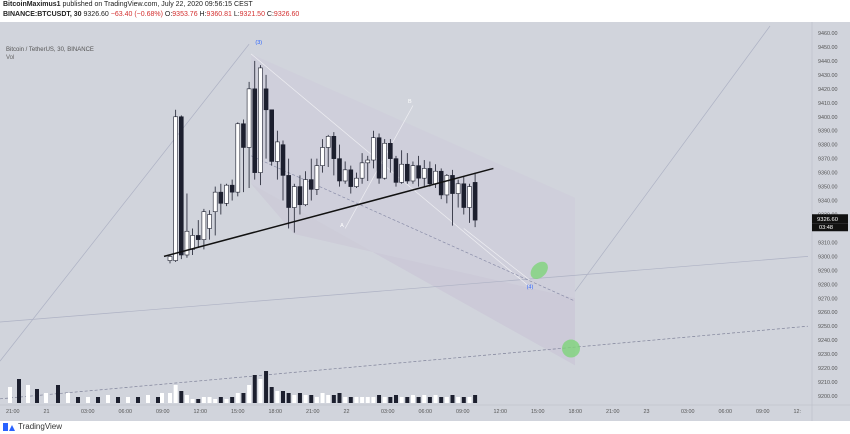 This screenshot has width=850, height=434. What do you see at coordinates (828, 327) in the screenshot?
I see `price-tick-label: 9250.00` at bounding box center [828, 327].